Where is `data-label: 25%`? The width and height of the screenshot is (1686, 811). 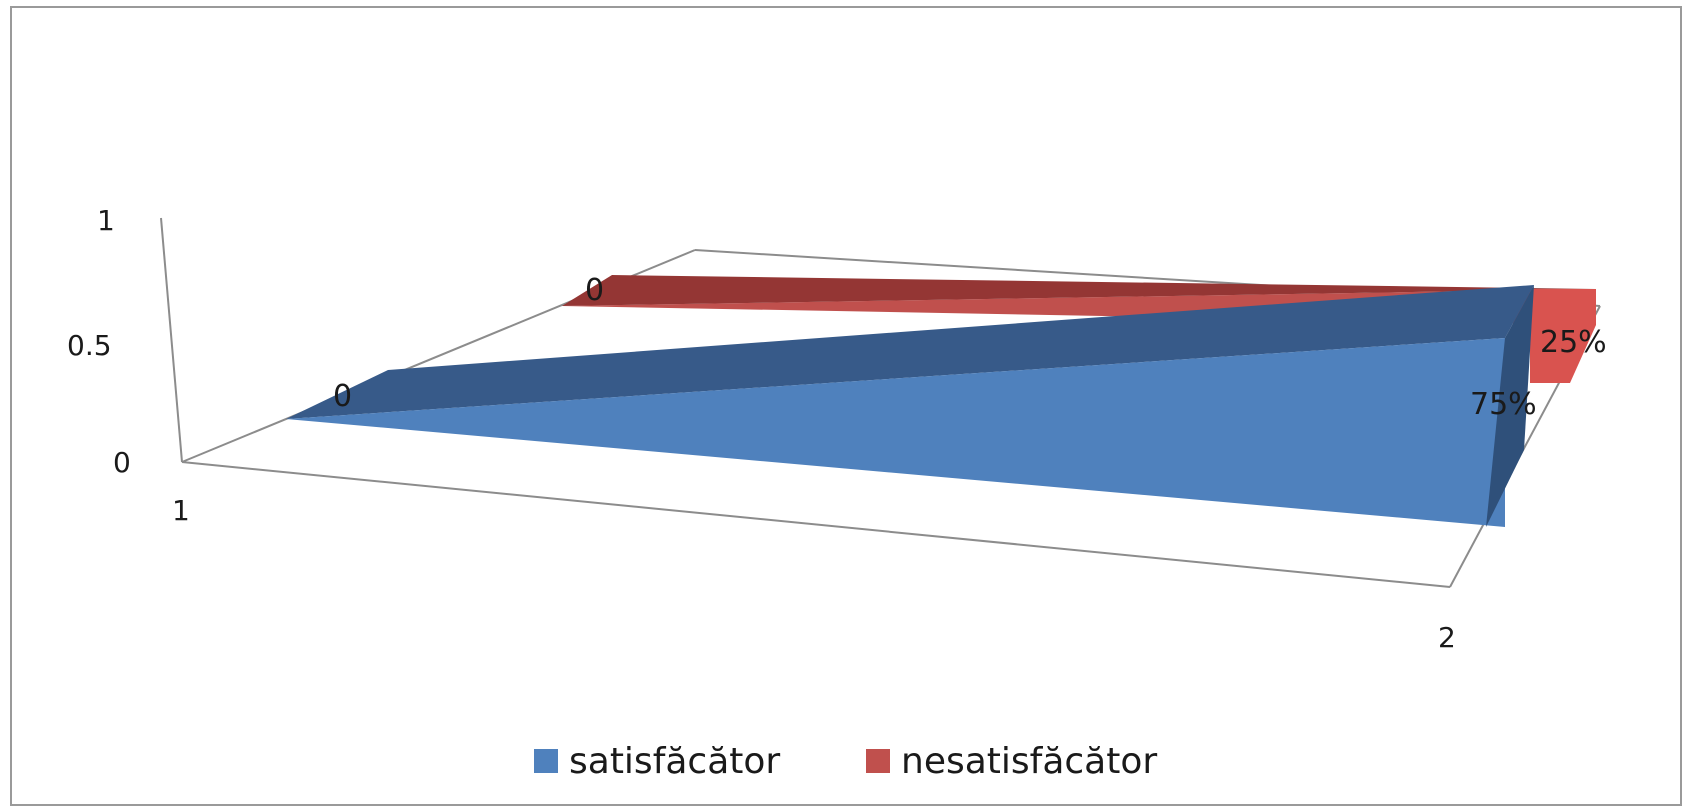 data-label: 25% is located at coordinates (1573, 342).